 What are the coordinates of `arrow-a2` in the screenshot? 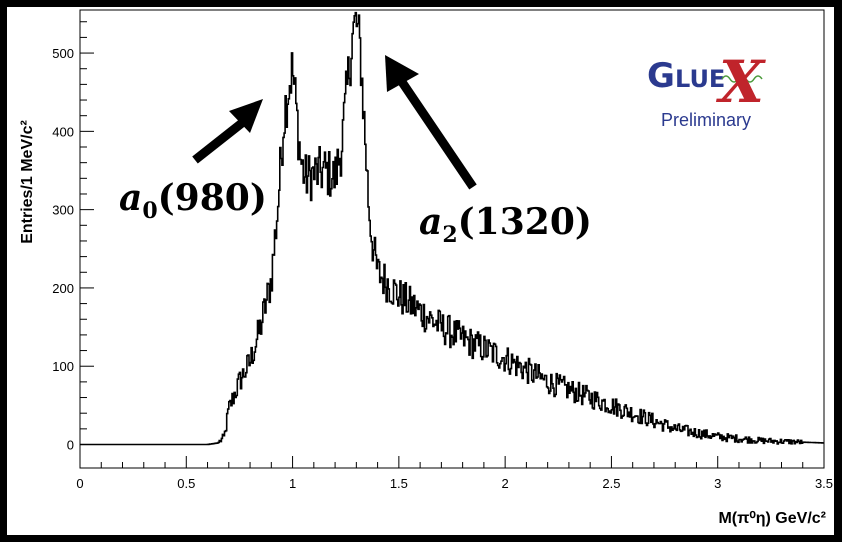 It's located at (431, 122).